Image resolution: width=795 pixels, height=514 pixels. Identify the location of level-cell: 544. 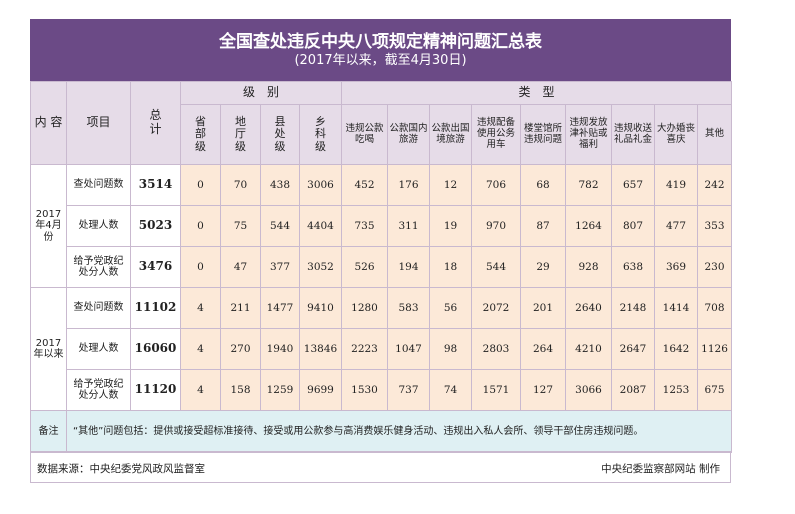
(280, 226).